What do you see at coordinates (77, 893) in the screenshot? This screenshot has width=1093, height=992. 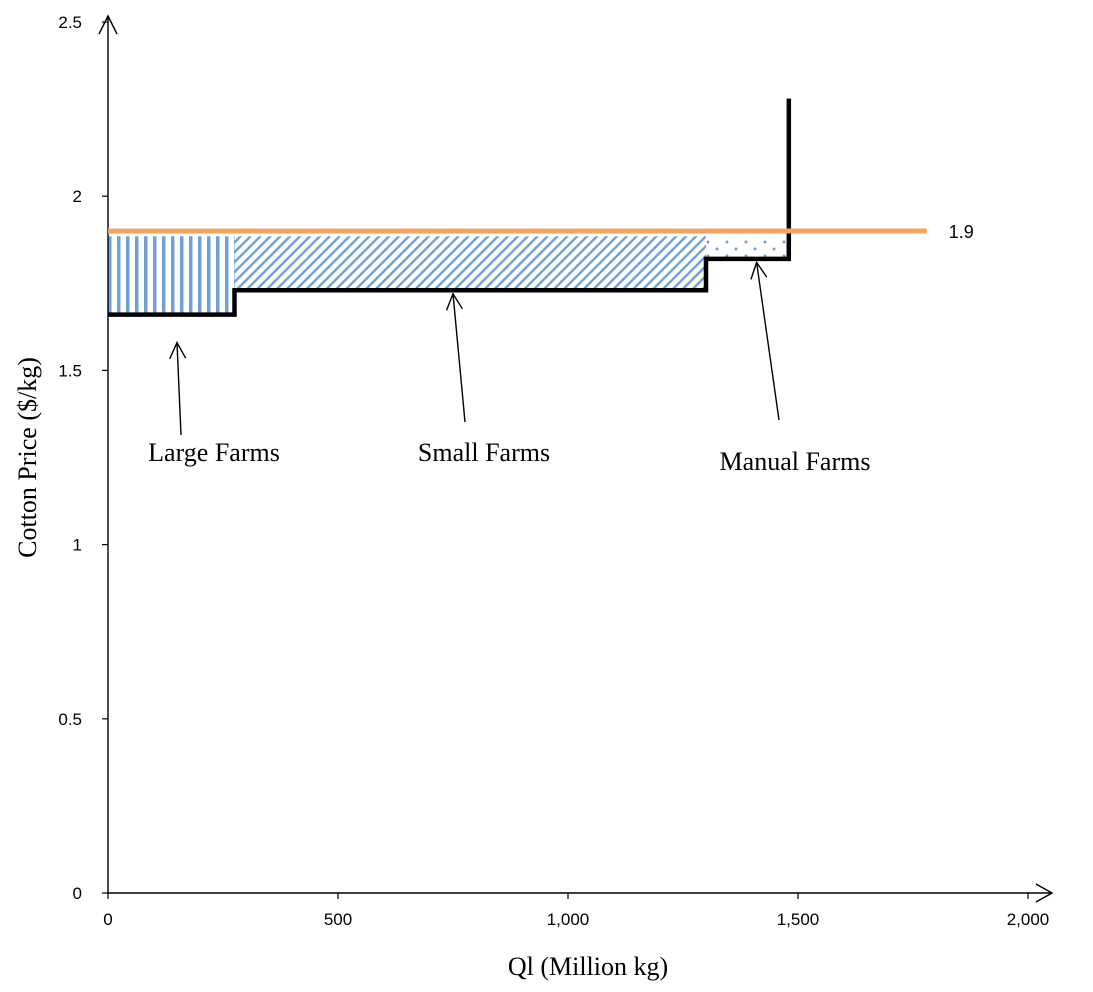 I see `y-tick-label: 0` at bounding box center [77, 893].